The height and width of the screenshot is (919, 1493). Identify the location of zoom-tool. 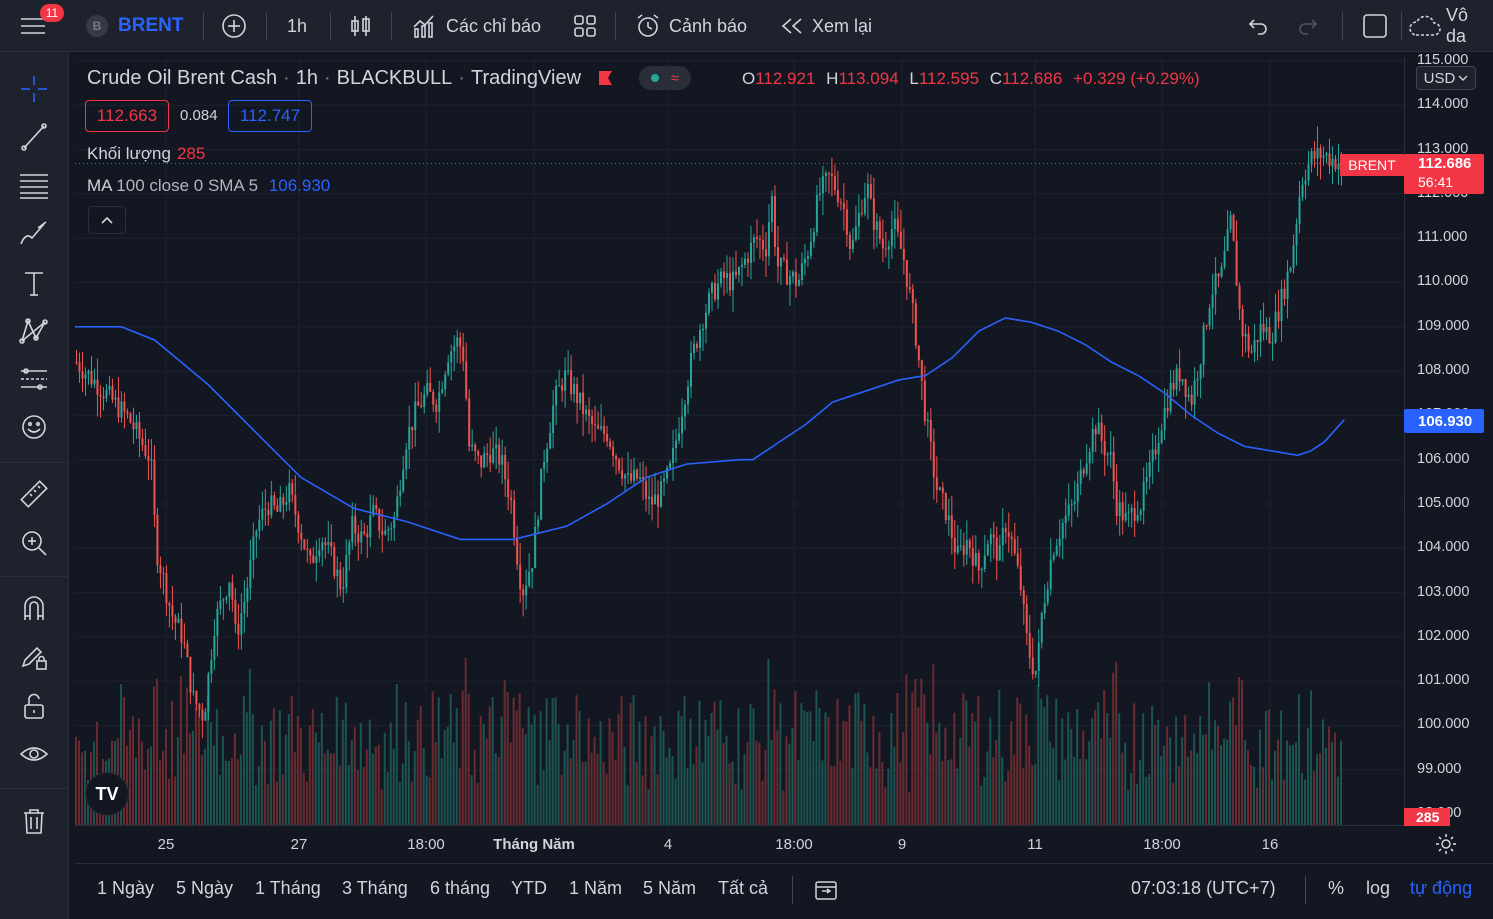
(34, 543).